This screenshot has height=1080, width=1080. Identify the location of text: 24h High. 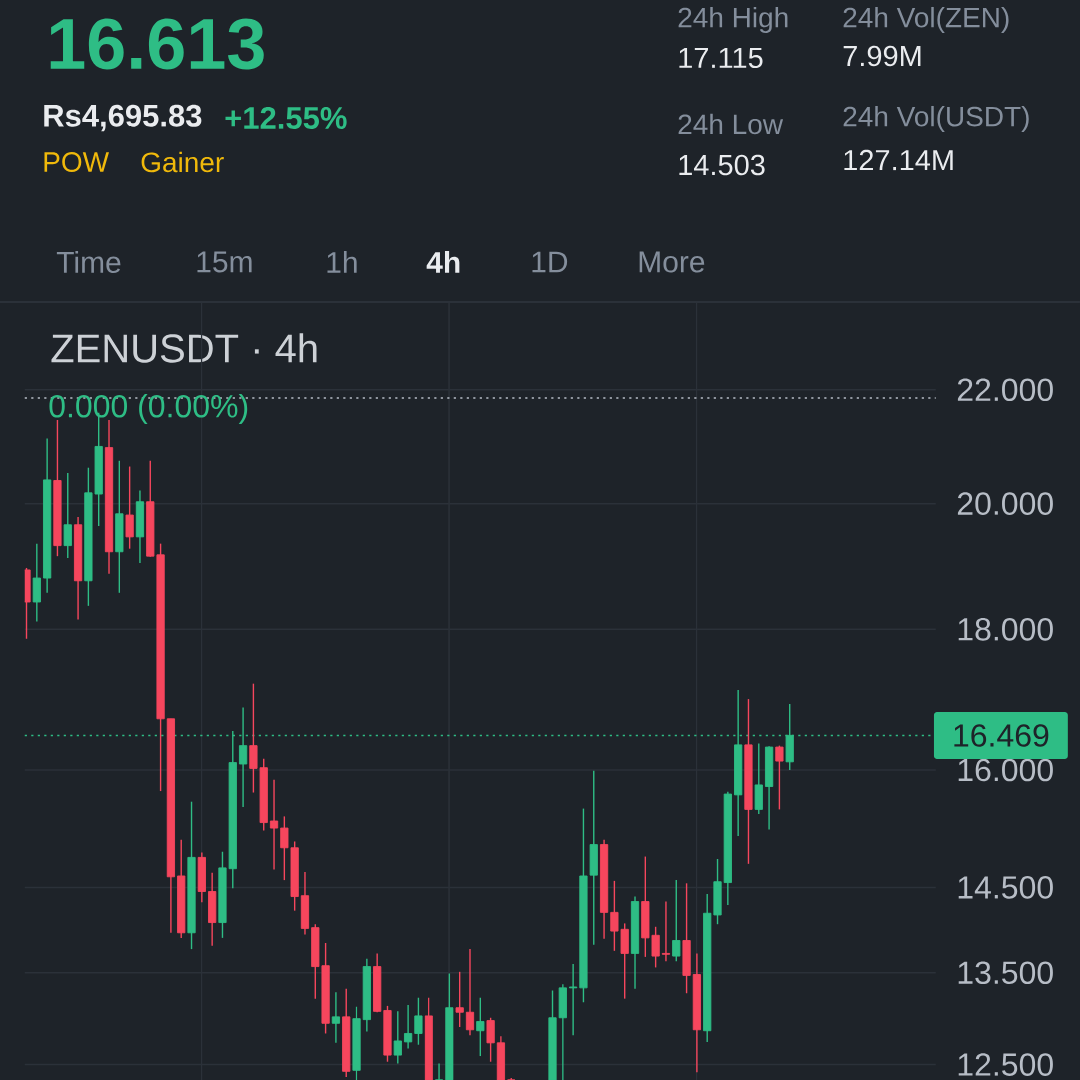
(733, 20).